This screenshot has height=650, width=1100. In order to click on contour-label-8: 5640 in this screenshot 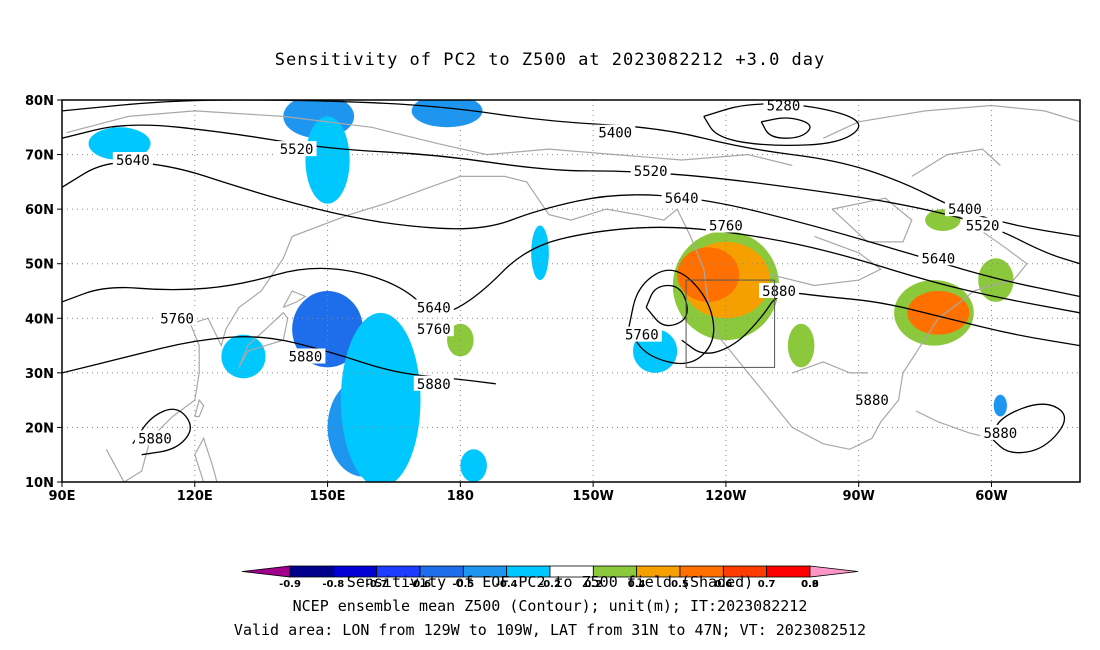, I will do `click(939, 259)`.